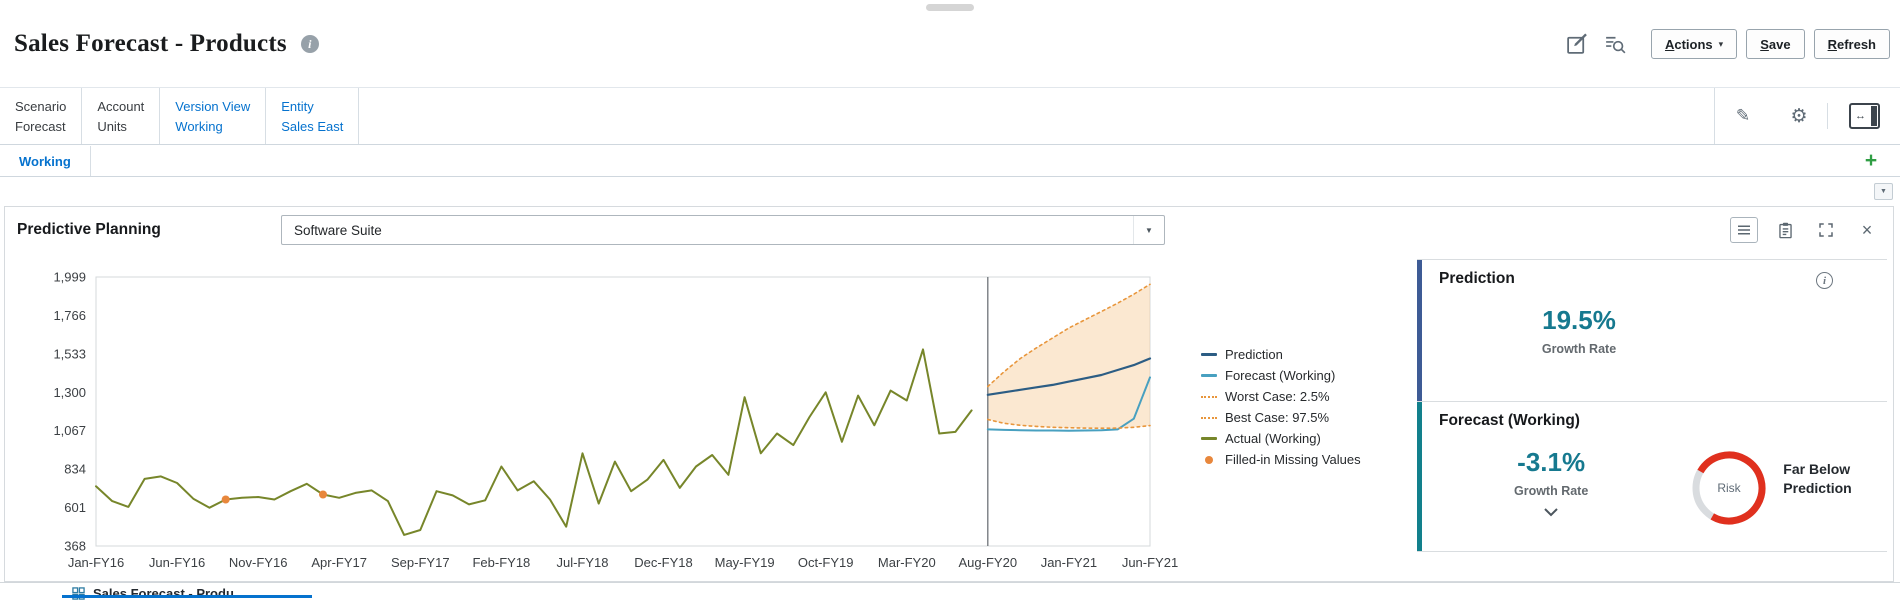 The height and width of the screenshot is (601, 1900). Describe the element at coordinates (1477, 278) in the screenshot. I see `prediction-card-title: Prediction` at that location.